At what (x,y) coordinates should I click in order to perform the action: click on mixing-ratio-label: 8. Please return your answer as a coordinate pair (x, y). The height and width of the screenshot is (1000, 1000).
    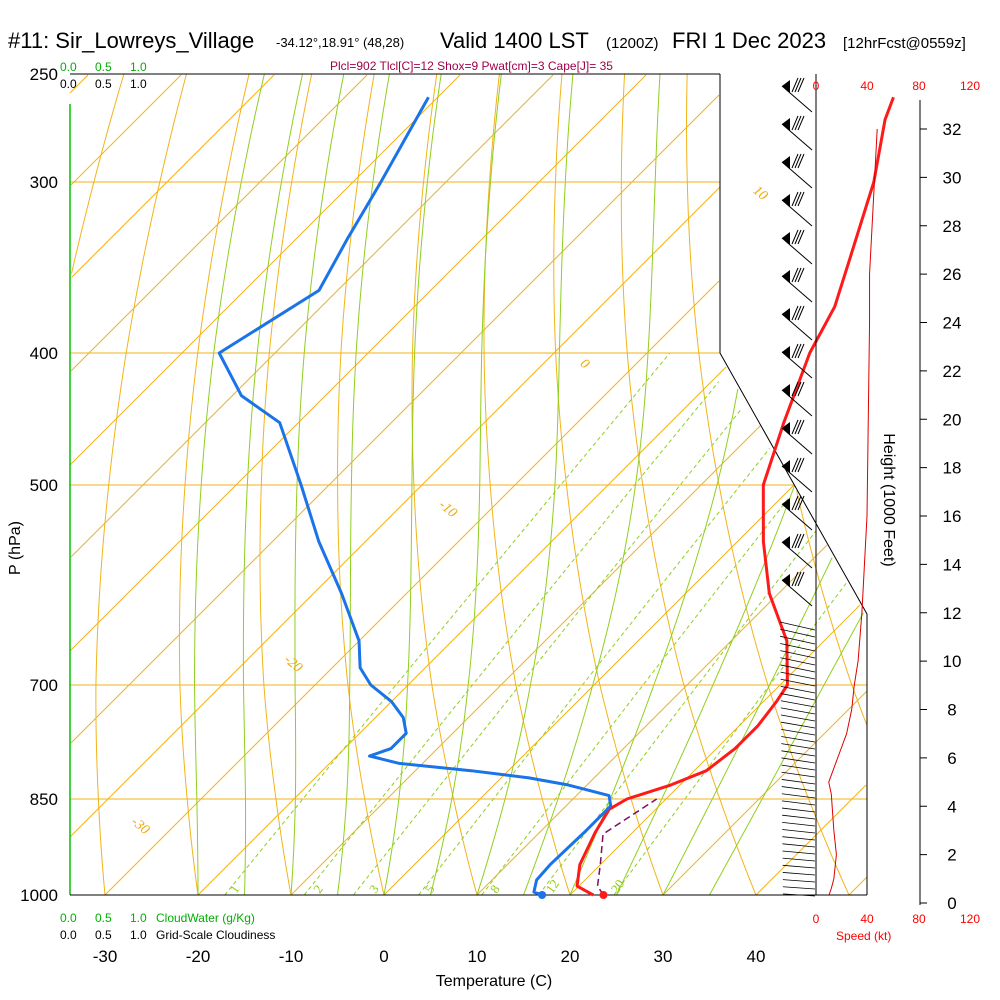
    Looking at the image, I should click on (495, 889).